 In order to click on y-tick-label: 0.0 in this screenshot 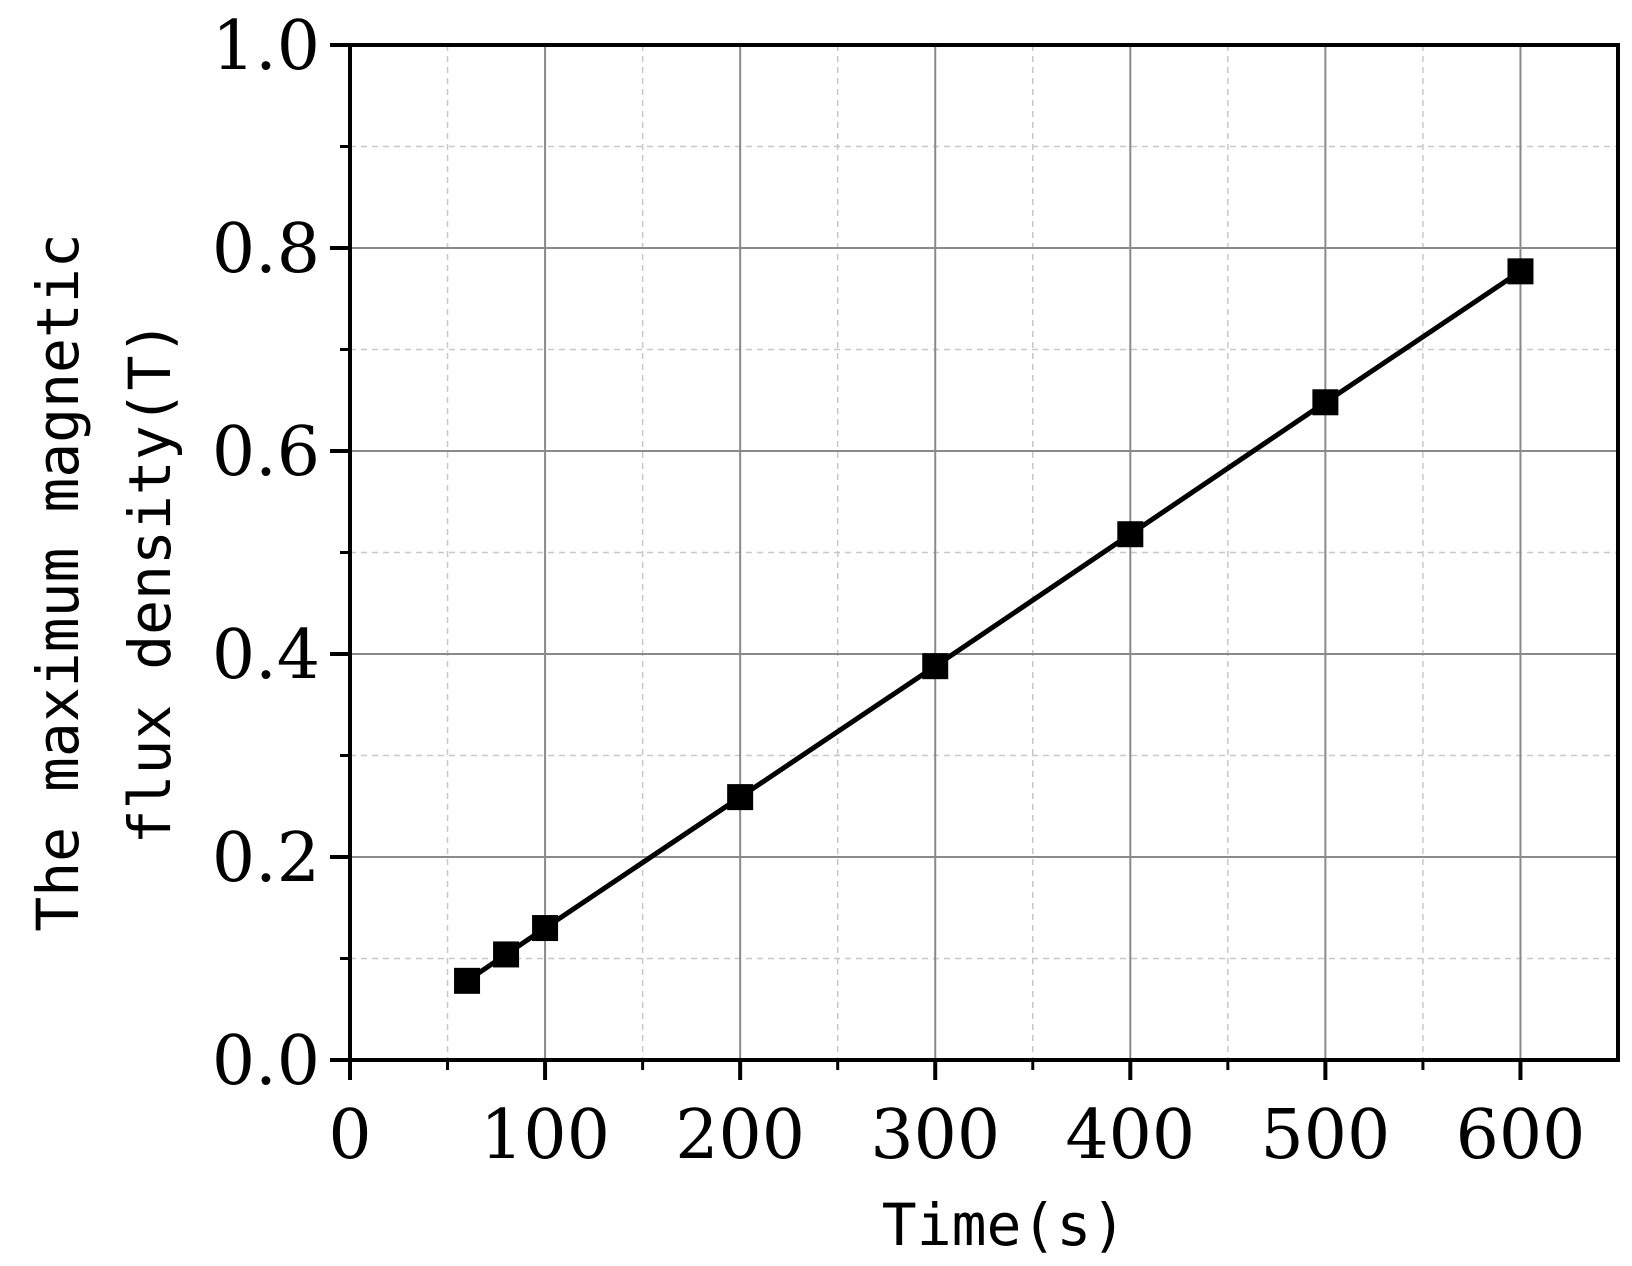, I will do `click(266, 1061)`.